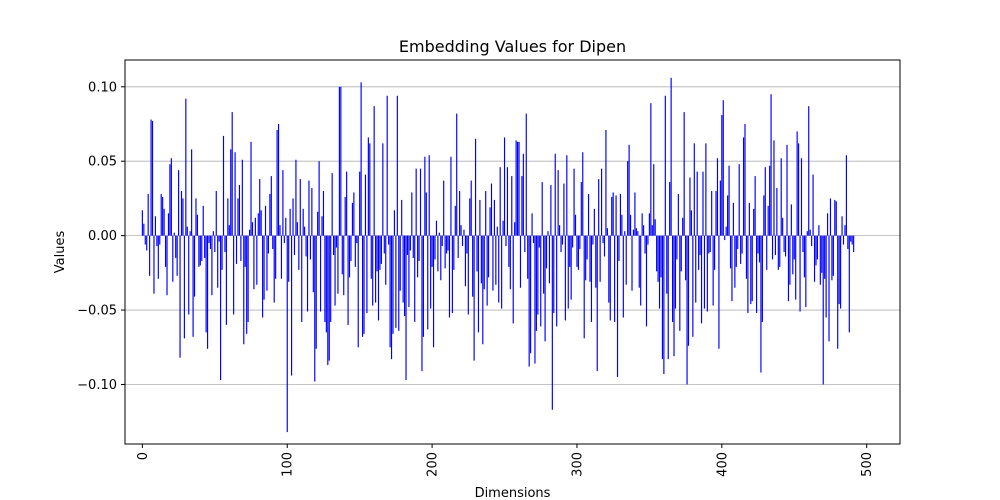 The width and height of the screenshot is (1000, 500). I want to click on x-tick-label: 100, so click(288, 464).